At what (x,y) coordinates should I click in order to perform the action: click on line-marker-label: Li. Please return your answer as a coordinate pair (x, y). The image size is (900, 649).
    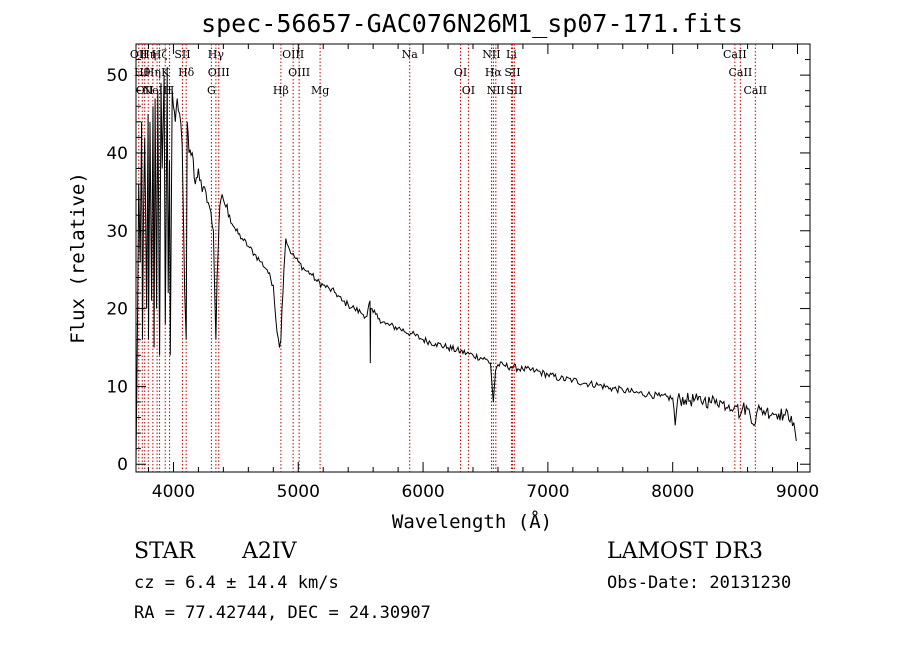
    Looking at the image, I should click on (511, 54).